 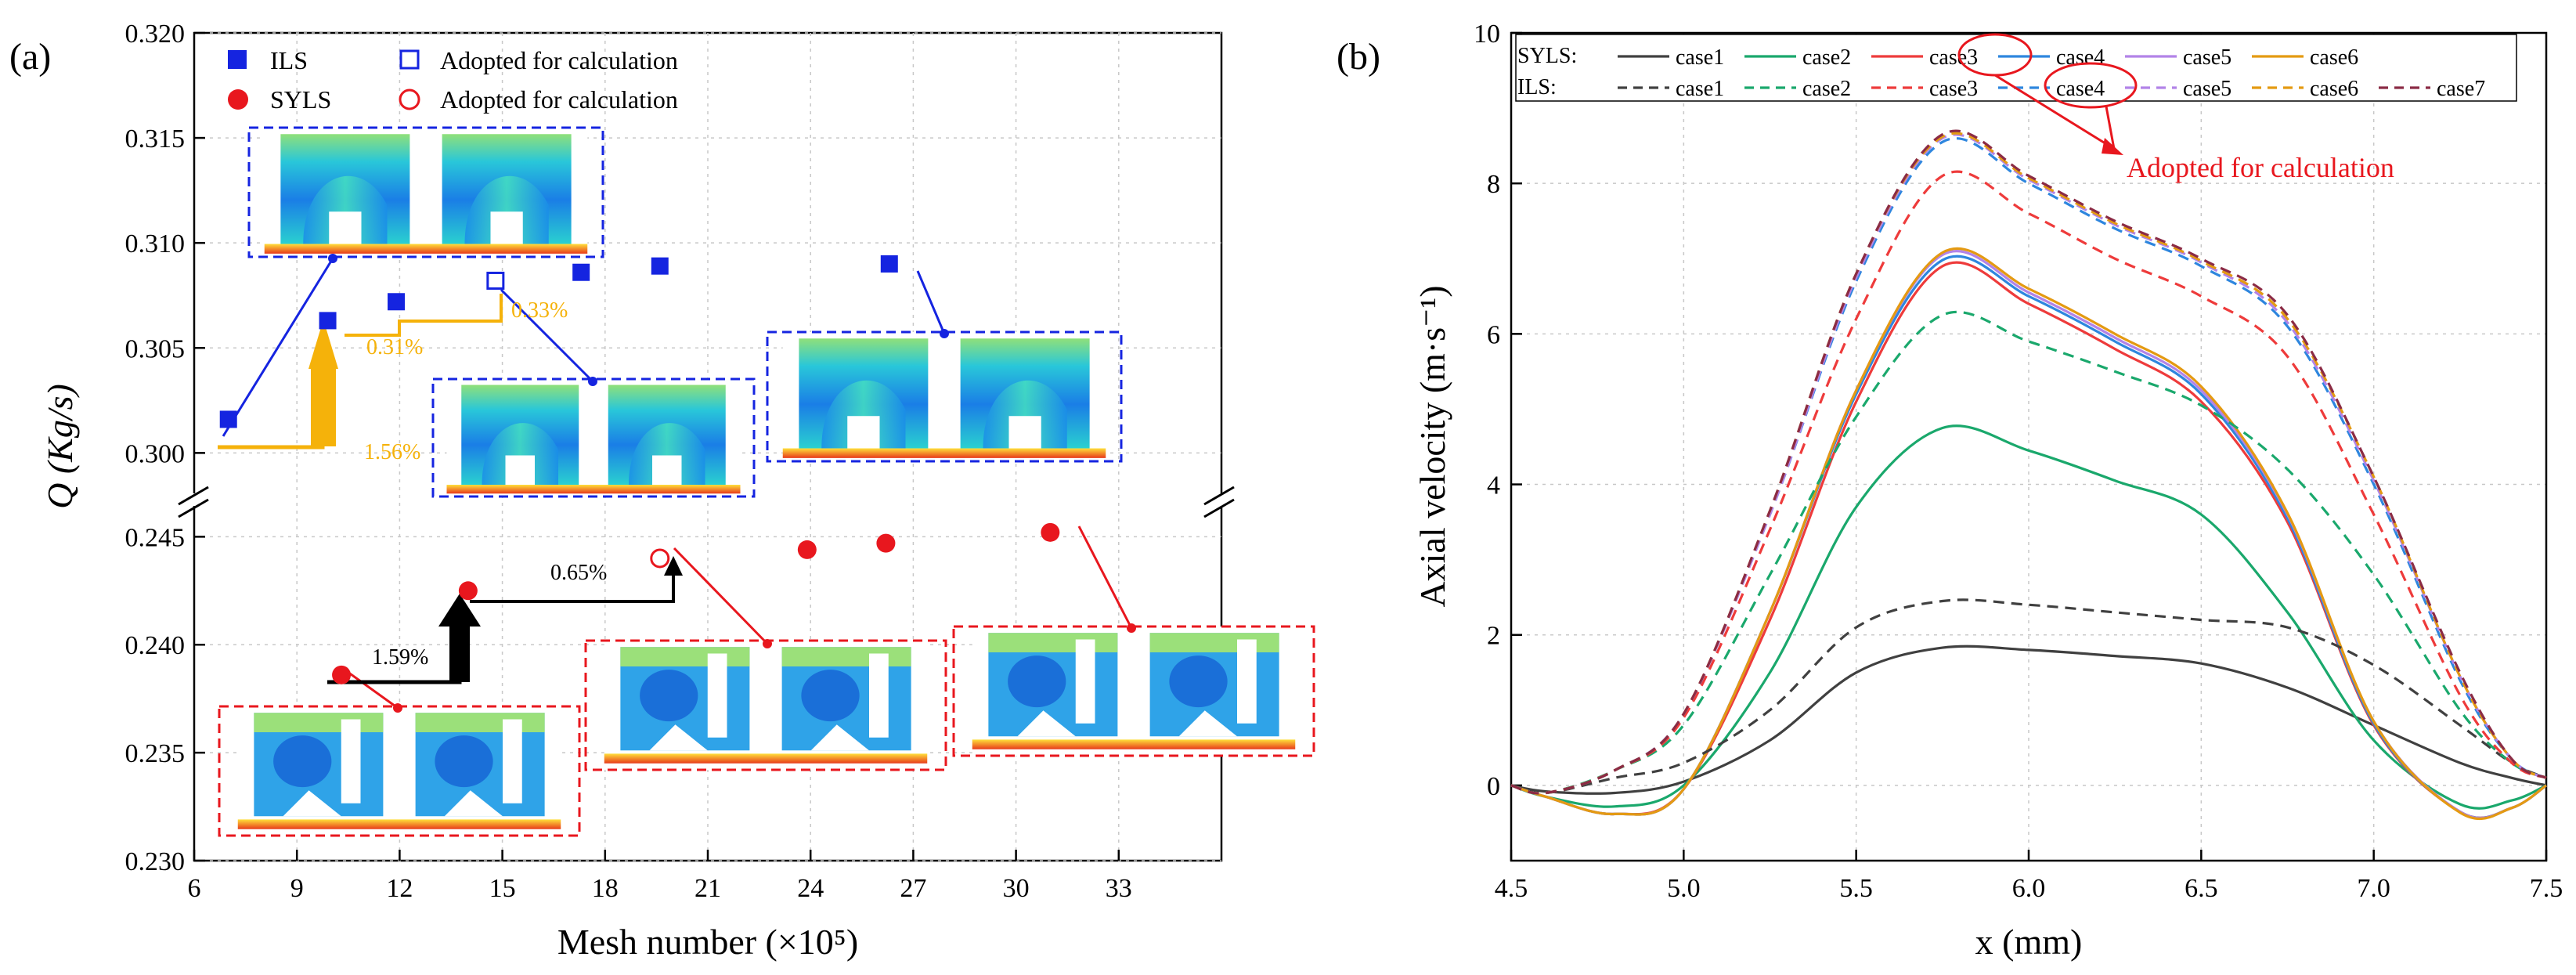 I want to click on x-tick-label: 6.5, so click(x=2201, y=888).